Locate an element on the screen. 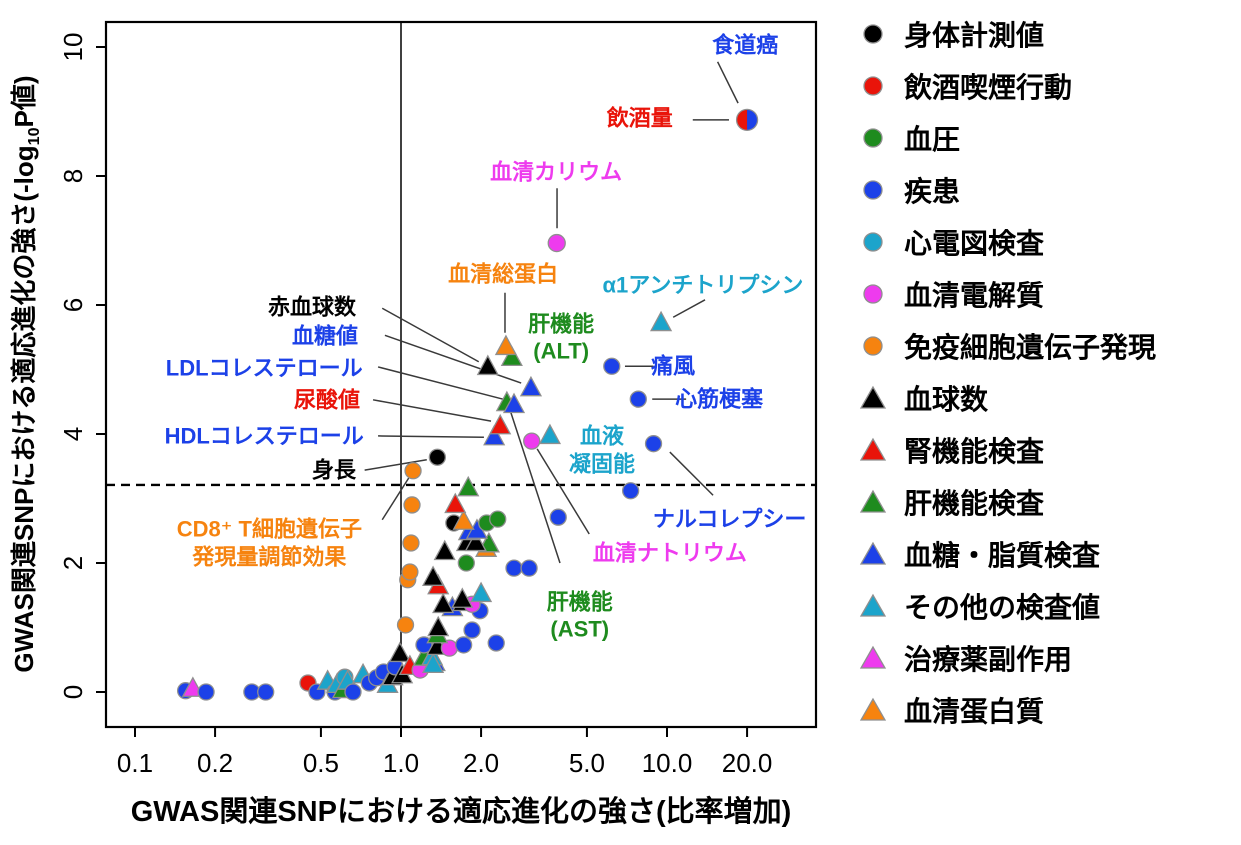 This screenshot has width=1241, height=845. legend-item-label: 免疫細胞遺伝子発現 is located at coordinates (1030, 347).